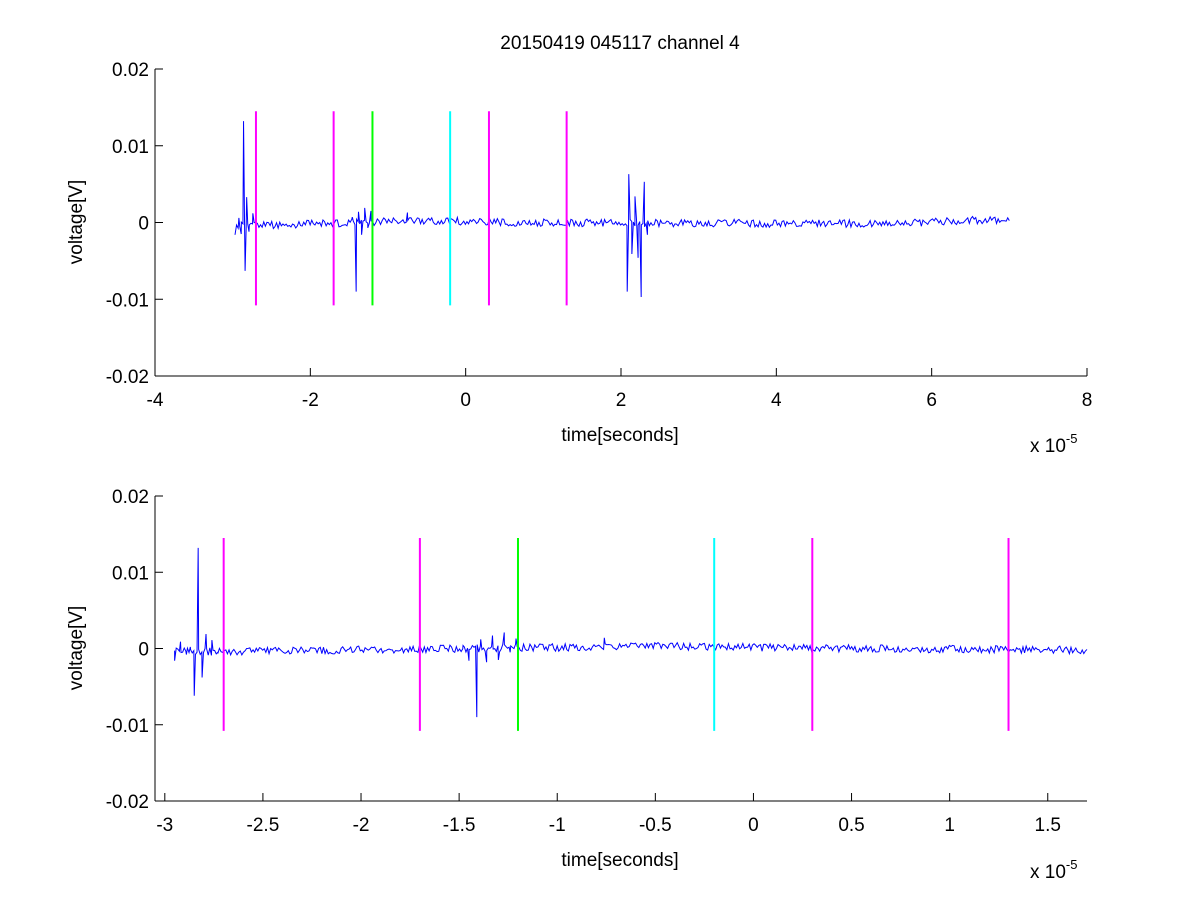 Image resolution: width=1200 pixels, height=901 pixels. What do you see at coordinates (753, 825) in the screenshot?
I see `bottom-x-tick-label: 0` at bounding box center [753, 825].